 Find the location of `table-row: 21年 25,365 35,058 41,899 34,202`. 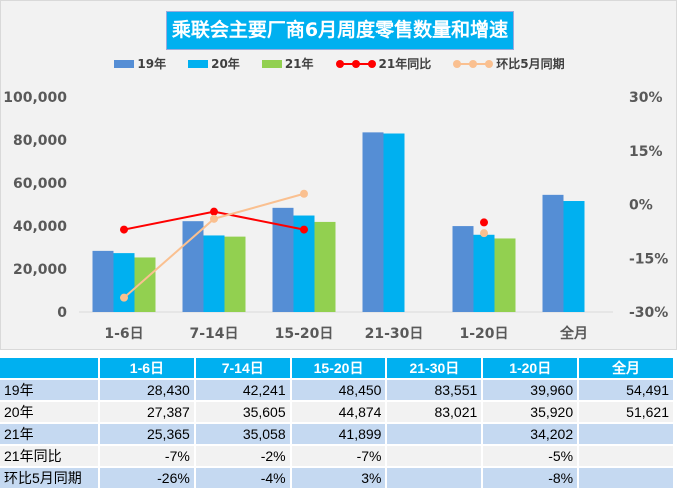

table-row: 21年 25,365 35,058 41,899 34,202 is located at coordinates (336, 434).